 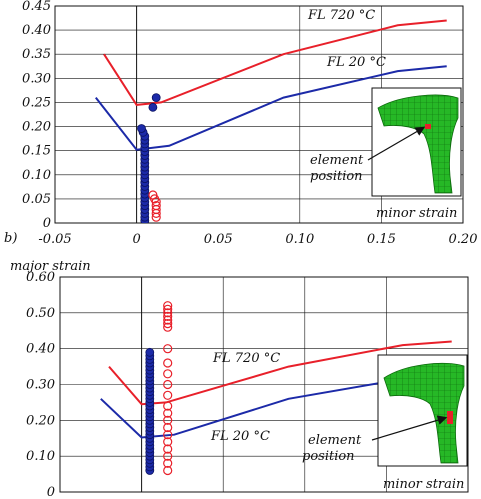 I want to click on panel-b-ylabel: major strain, so click(x=50, y=266).